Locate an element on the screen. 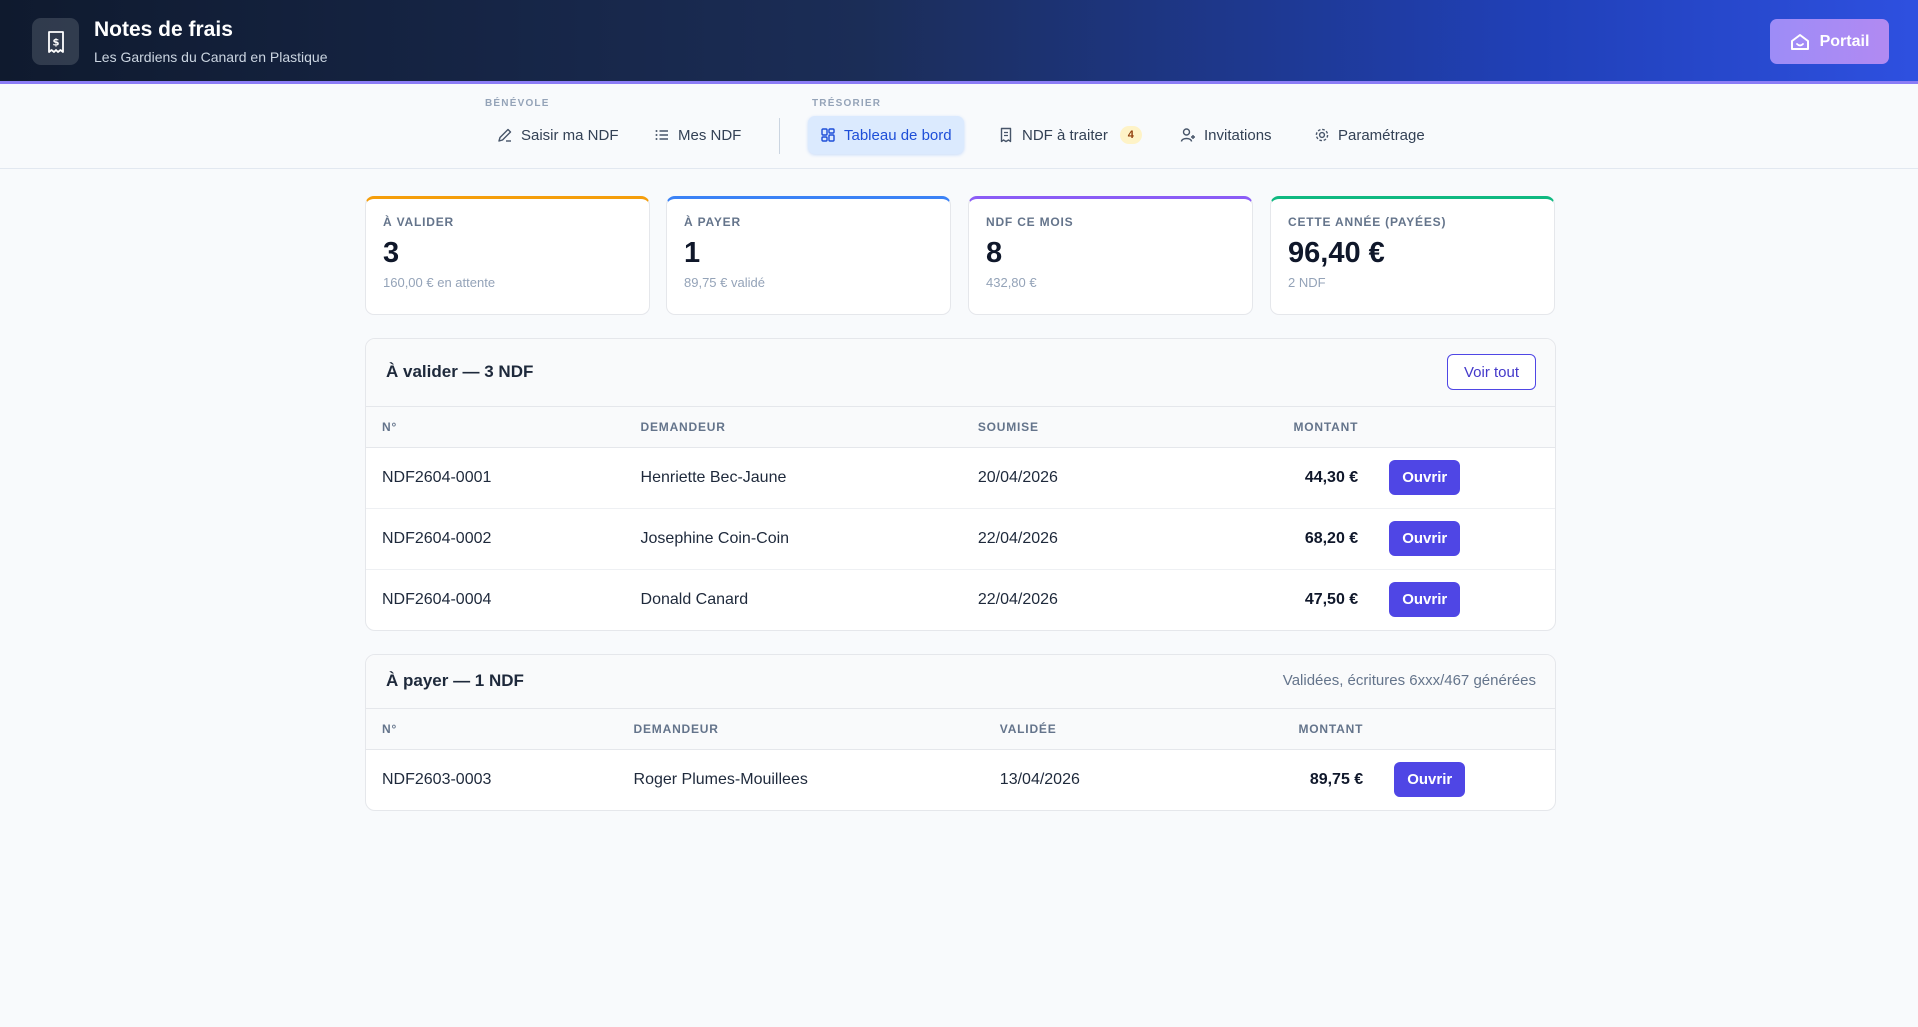 The height and width of the screenshot is (1027, 1918). stat-value: 96,40 € is located at coordinates (1336, 253).